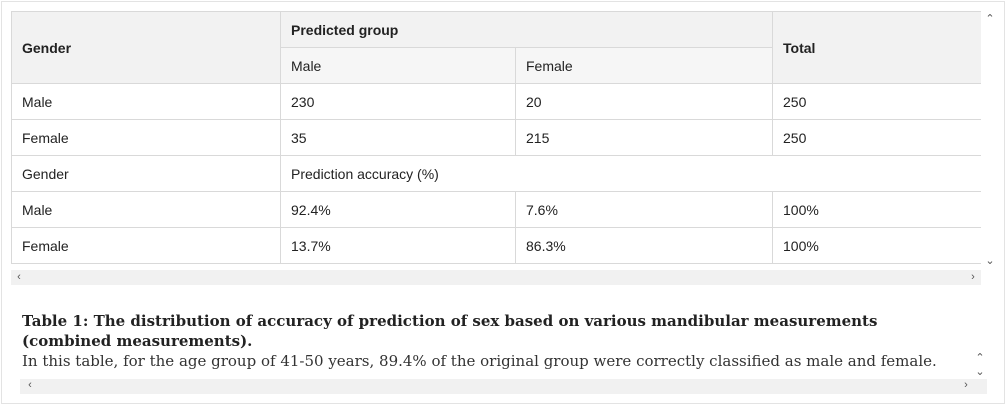 The width and height of the screenshot is (1008, 406). Describe the element at coordinates (398, 209) in the screenshot. I see `cell: 92.4%` at that location.